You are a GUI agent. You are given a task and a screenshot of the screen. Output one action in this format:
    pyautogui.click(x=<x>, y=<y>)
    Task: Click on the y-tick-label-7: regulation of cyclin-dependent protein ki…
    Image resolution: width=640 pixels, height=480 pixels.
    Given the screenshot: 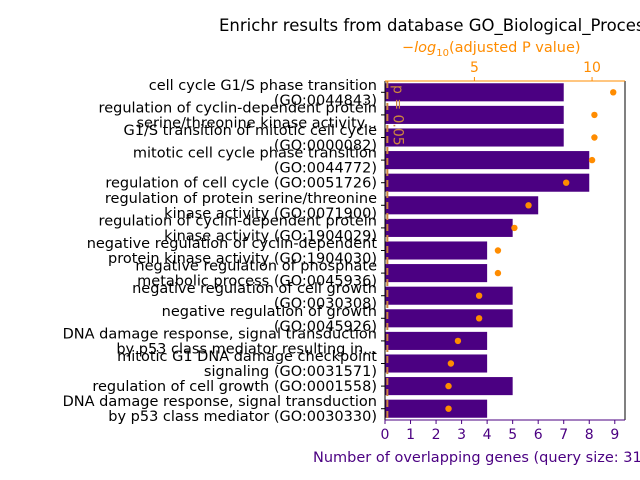 What is the action you would take?
    pyautogui.click(x=238, y=228)
    